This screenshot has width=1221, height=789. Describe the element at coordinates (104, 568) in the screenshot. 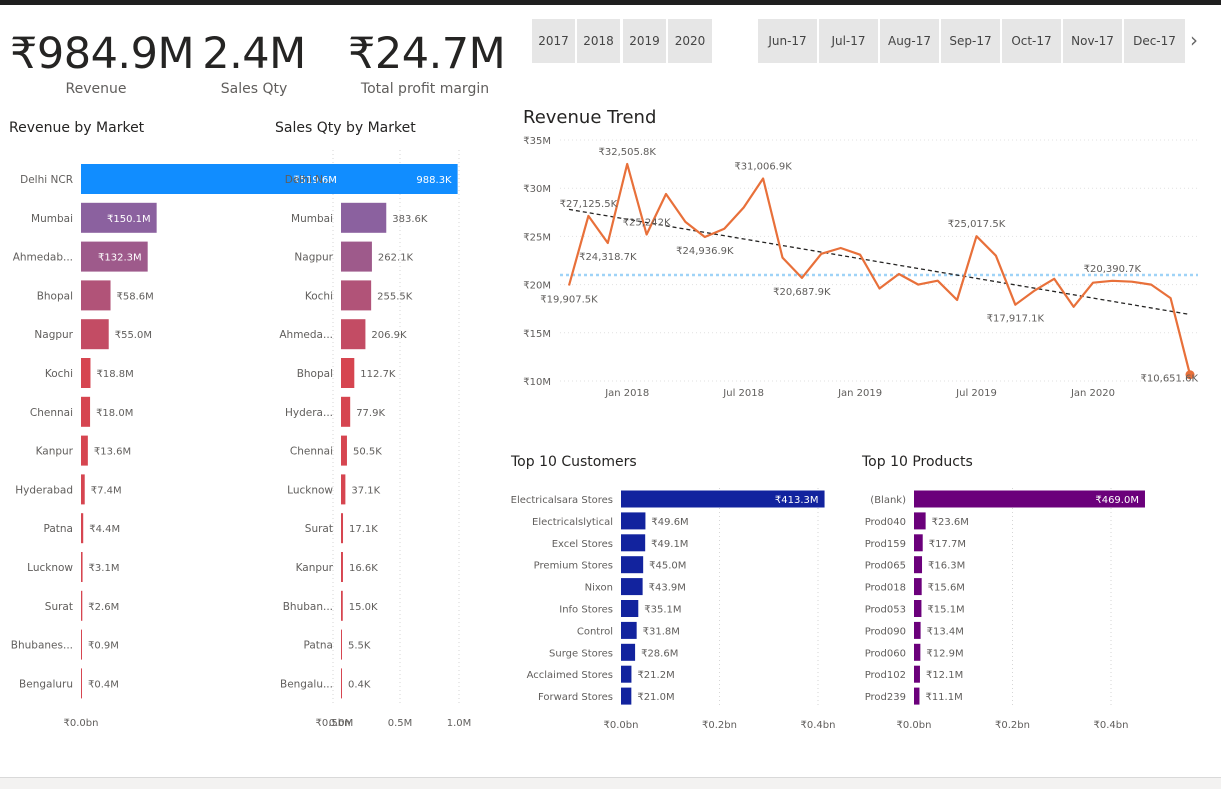

I see `revenue-market-data-label: ₹3.1M` at that location.